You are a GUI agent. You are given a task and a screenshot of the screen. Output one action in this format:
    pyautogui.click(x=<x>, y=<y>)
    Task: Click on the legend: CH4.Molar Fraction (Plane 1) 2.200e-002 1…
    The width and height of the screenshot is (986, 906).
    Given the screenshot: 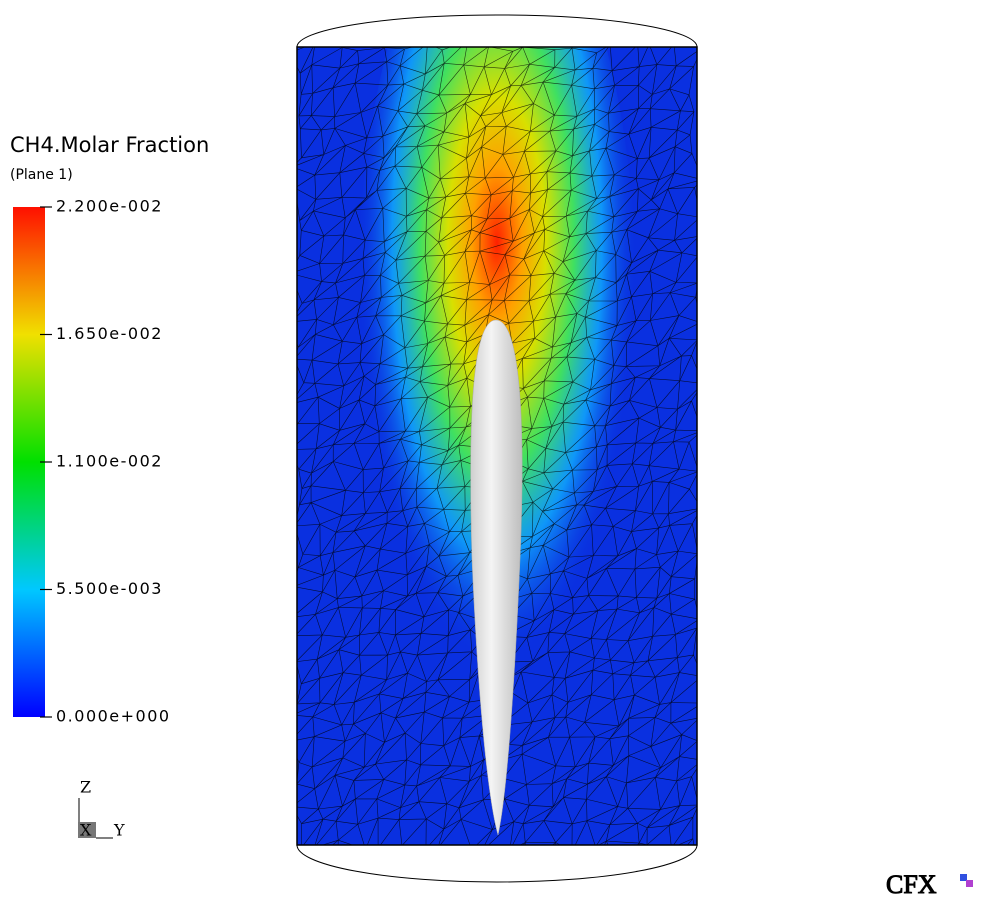 What is the action you would take?
    pyautogui.click(x=109, y=429)
    